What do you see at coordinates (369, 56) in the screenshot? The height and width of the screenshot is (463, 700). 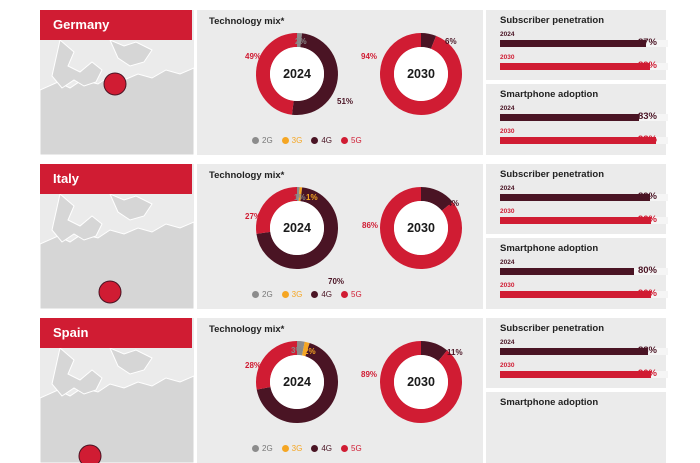 I see `percent-label: 94%` at bounding box center [369, 56].